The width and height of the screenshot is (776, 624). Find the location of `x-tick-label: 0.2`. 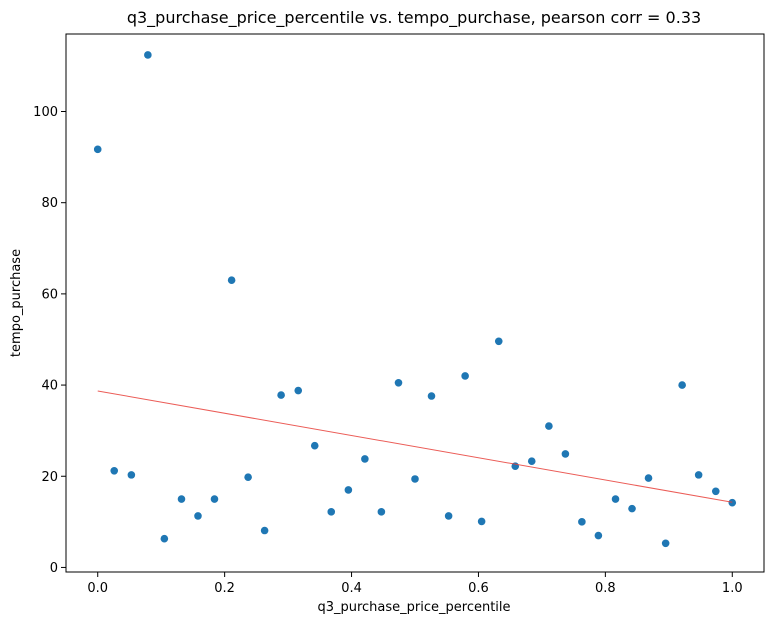

x-tick-label: 0.2 is located at coordinates (224, 588).